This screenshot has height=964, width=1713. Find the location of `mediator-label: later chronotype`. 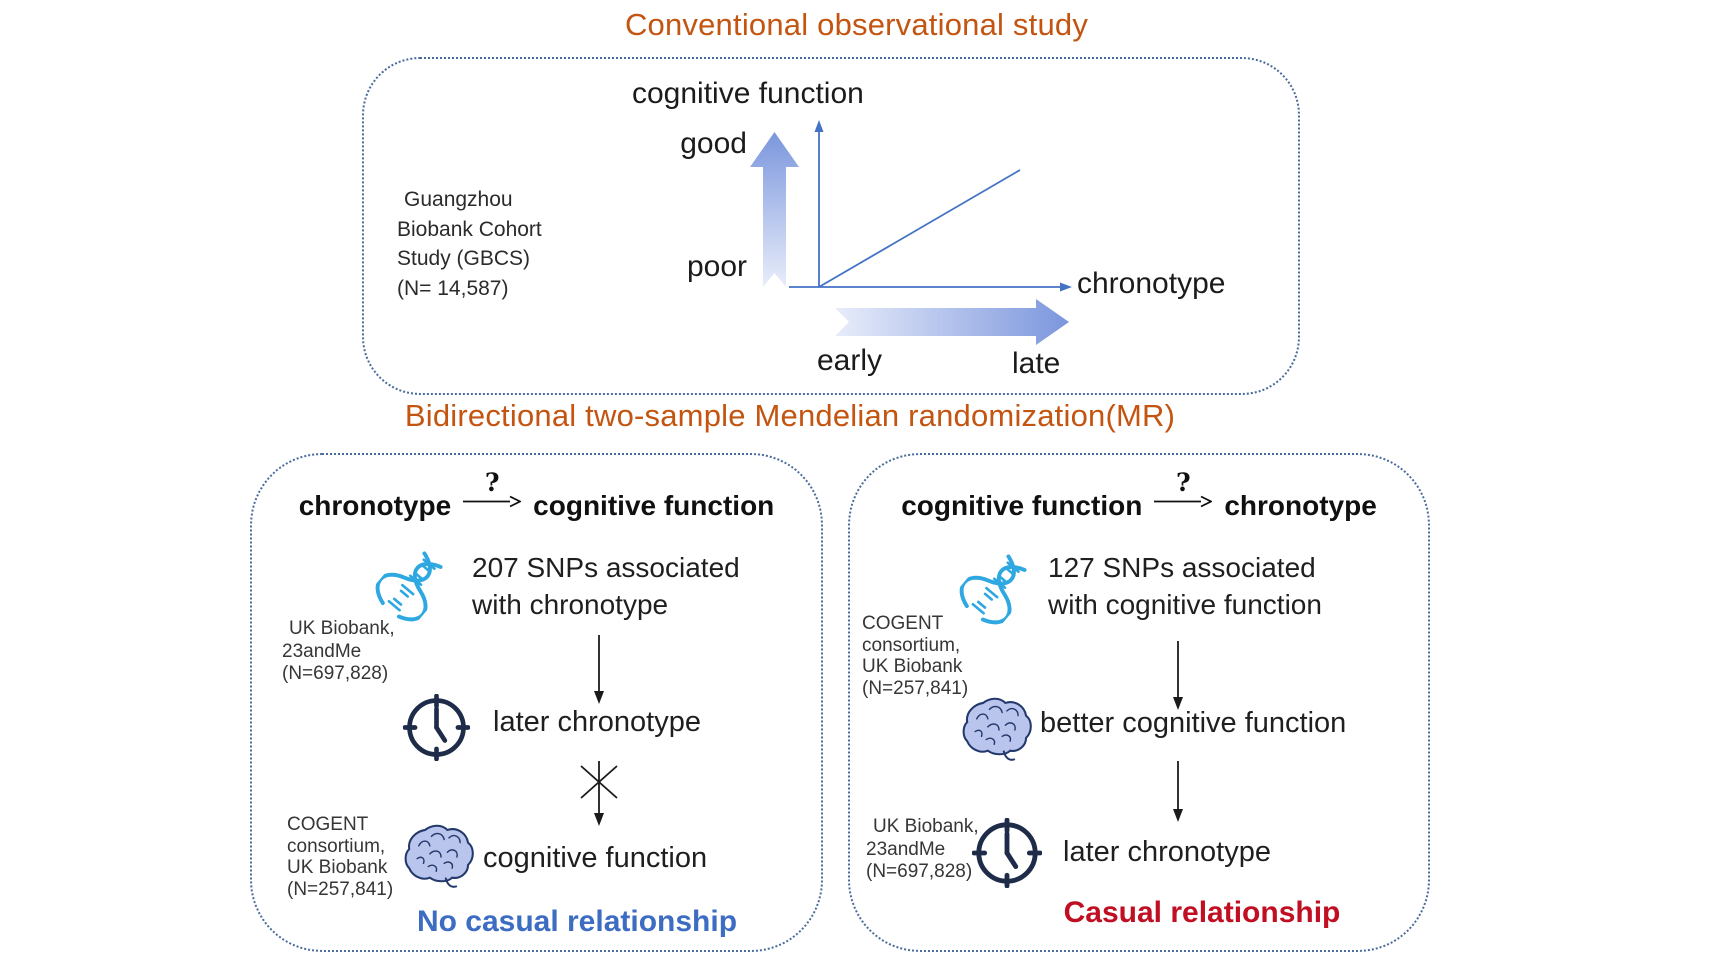

mediator-label: later chronotype is located at coordinates (597, 722).